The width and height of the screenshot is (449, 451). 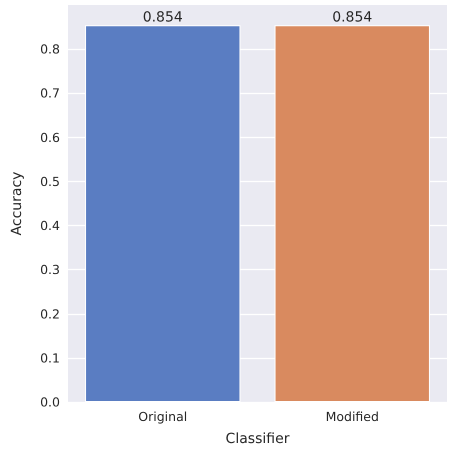 What do you see at coordinates (50, 358) in the screenshot?
I see `y-tick-label: 0.1` at bounding box center [50, 358].